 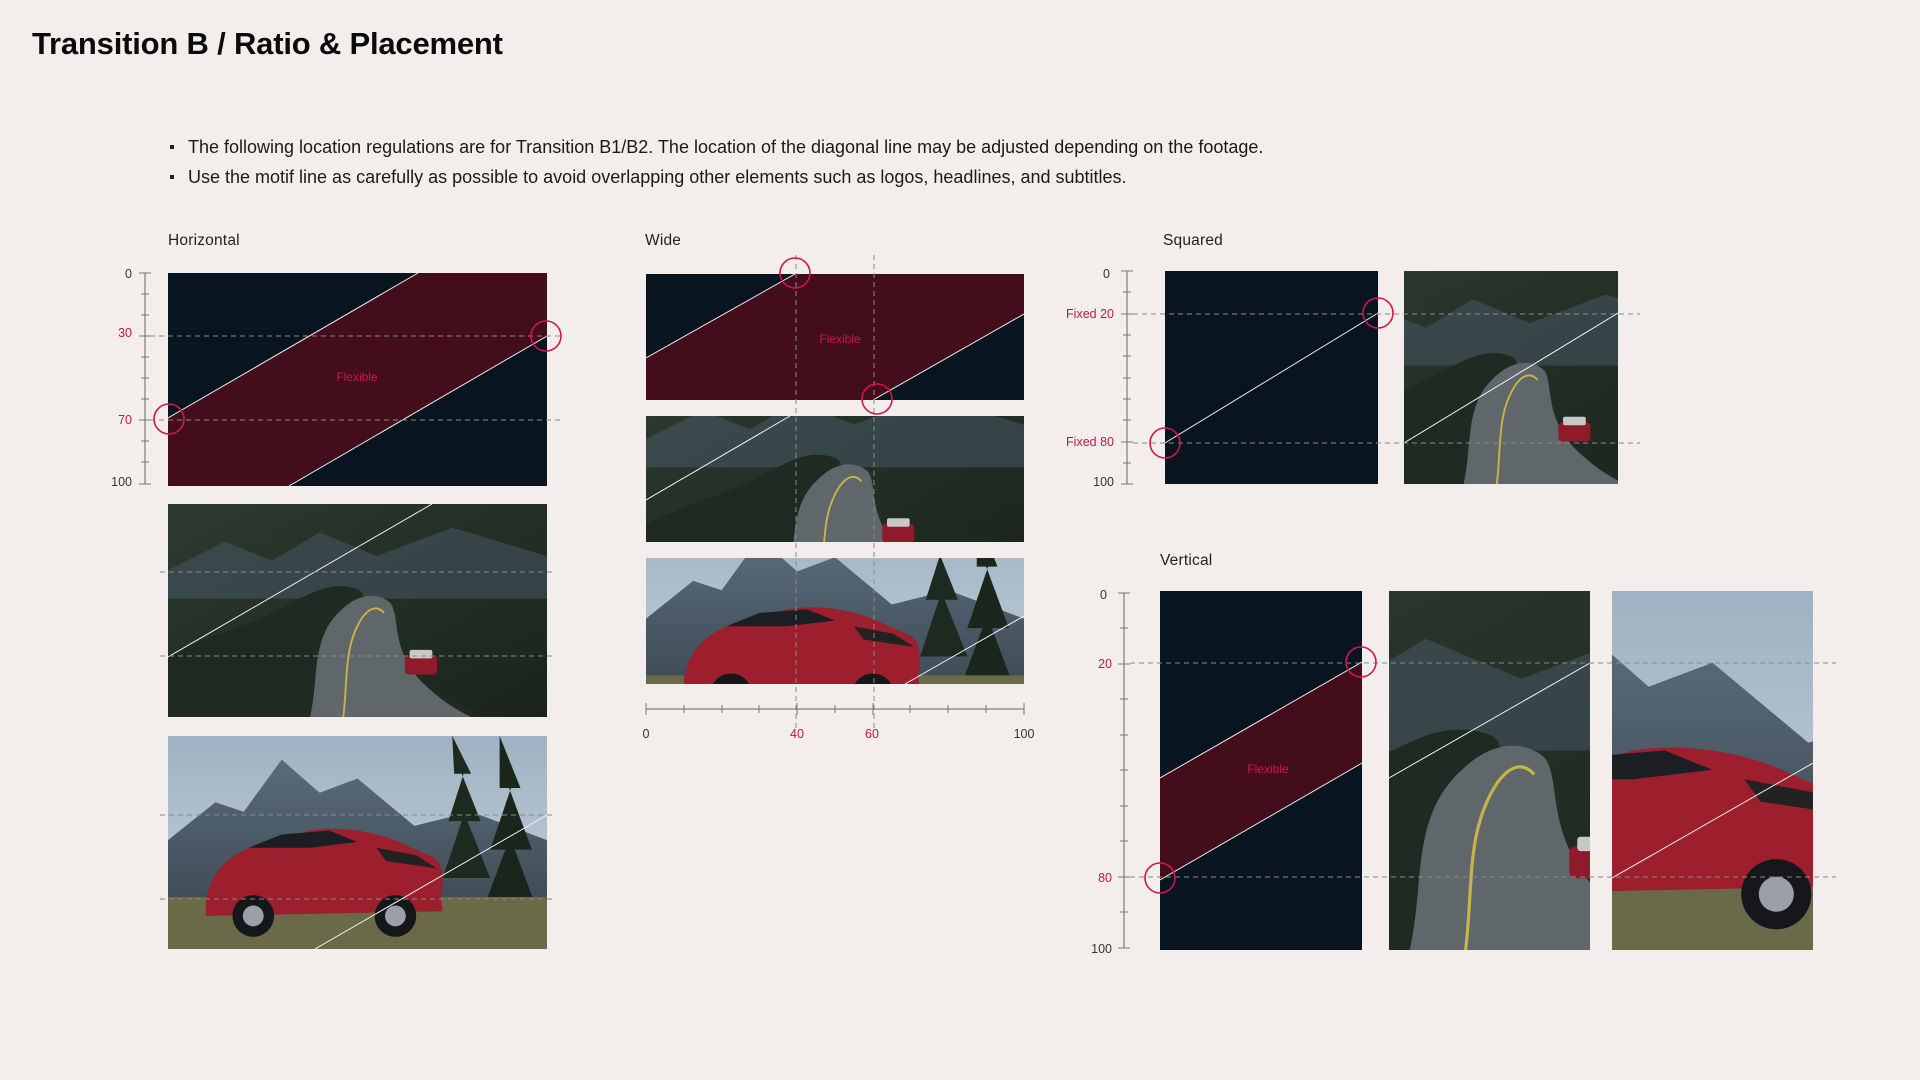 I want to click on section-label-vertical: Vertical, so click(x=1186, y=560).